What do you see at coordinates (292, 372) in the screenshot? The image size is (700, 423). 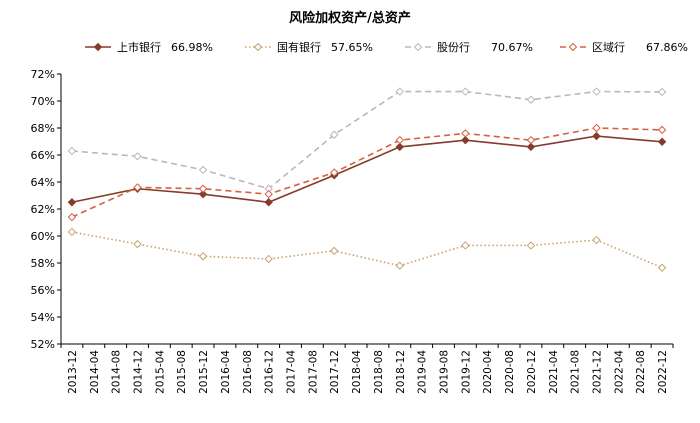 I see `x-tick-label: 2017-04` at bounding box center [292, 372].